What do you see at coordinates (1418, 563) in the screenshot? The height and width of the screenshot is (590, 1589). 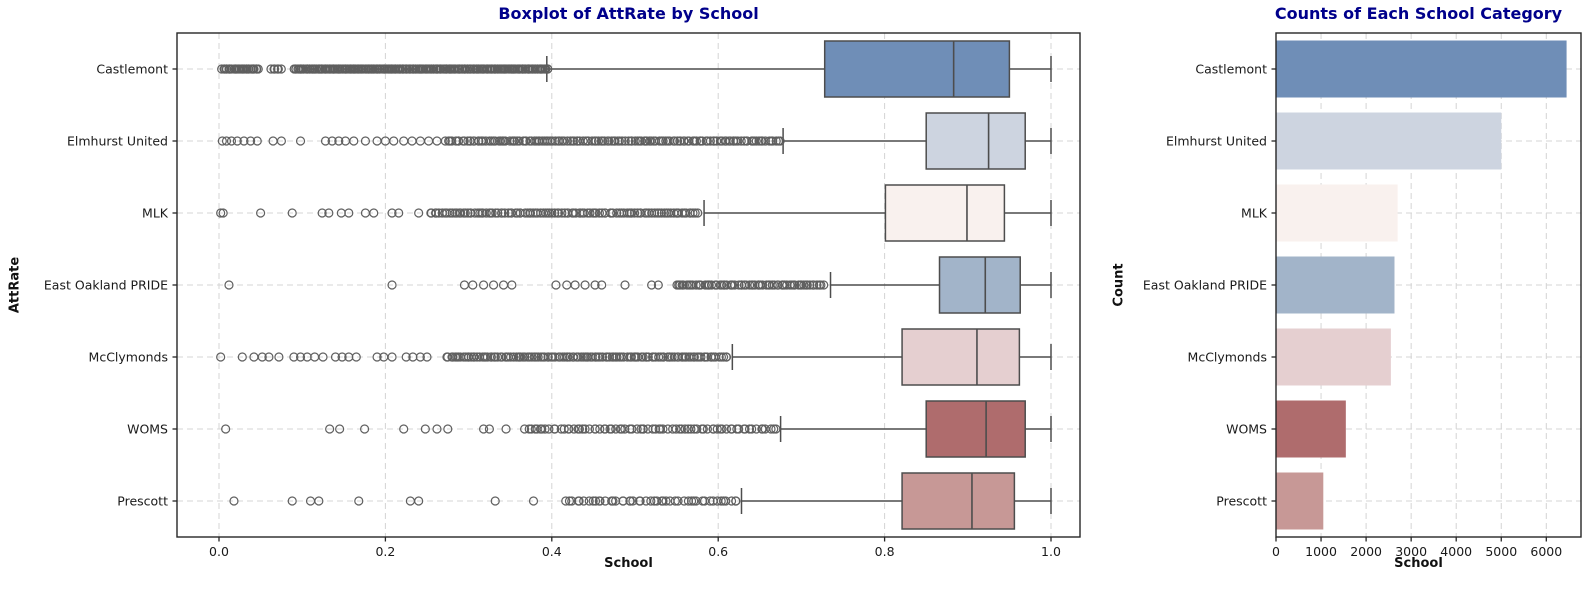 I see `bar-chart-x-axis-label: School` at bounding box center [1418, 563].